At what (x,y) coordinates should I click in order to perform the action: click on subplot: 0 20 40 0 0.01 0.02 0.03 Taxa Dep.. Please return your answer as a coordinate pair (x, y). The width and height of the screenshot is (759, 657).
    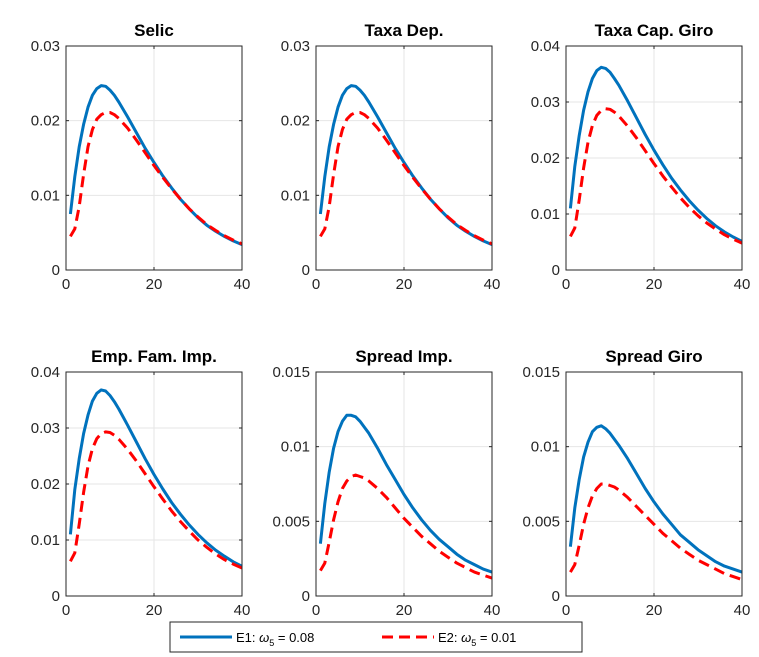
    Looking at the image, I should click on (391, 157).